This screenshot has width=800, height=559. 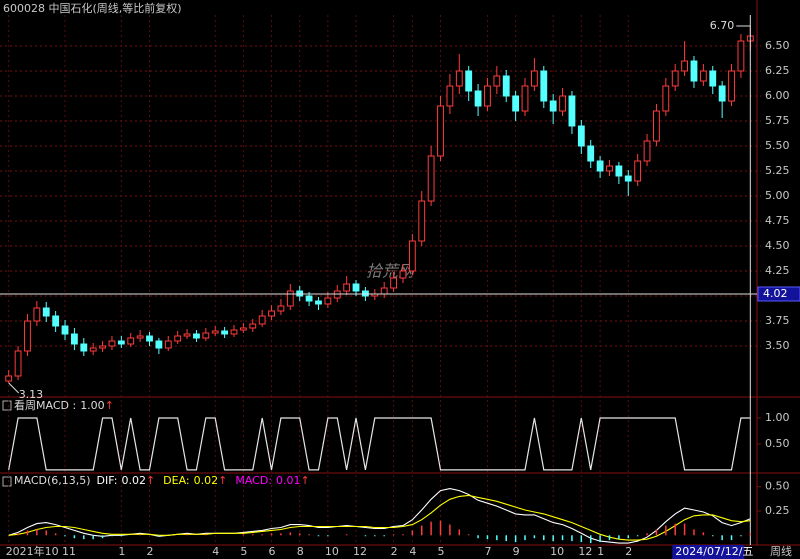 I want to click on cursor-date: 2024/07/12/五, so click(x=714, y=551).